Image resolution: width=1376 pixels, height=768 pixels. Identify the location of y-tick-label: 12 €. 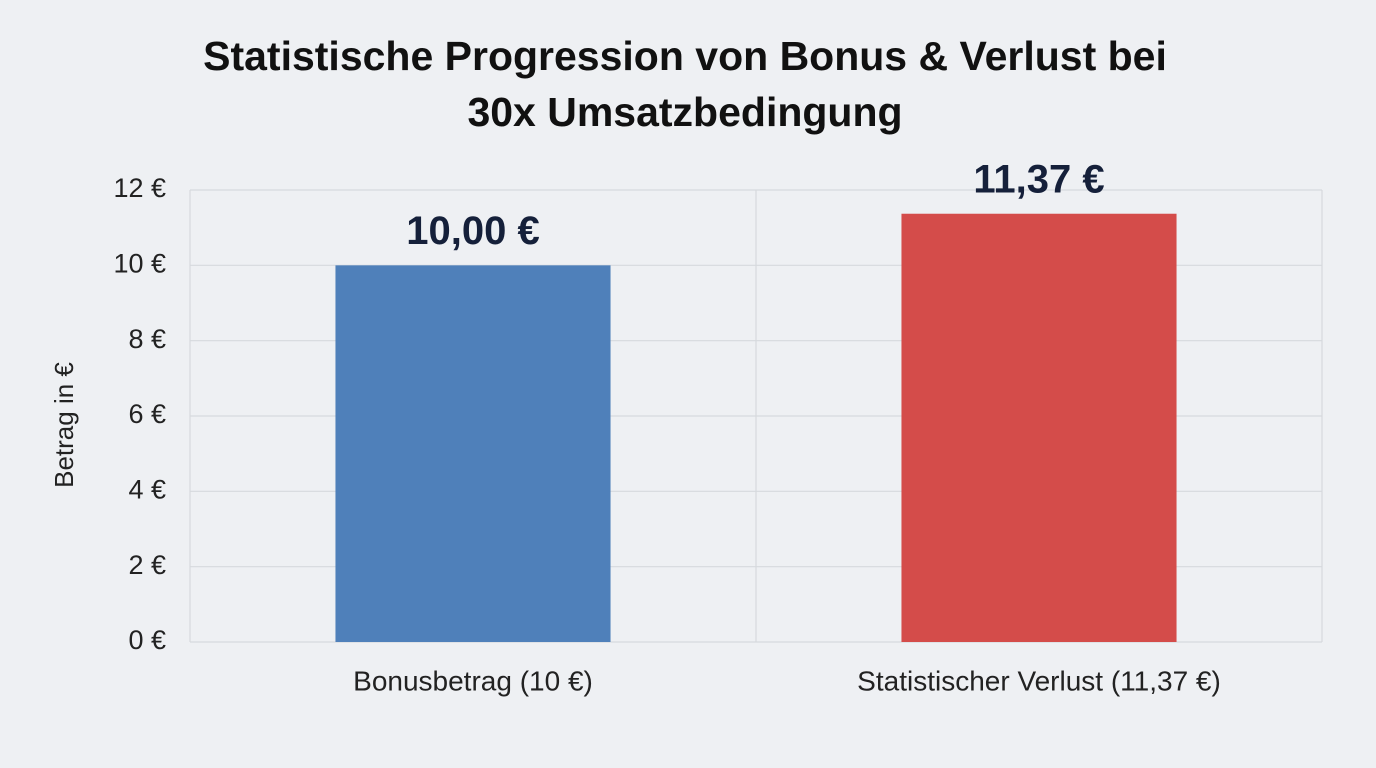
(139, 188).